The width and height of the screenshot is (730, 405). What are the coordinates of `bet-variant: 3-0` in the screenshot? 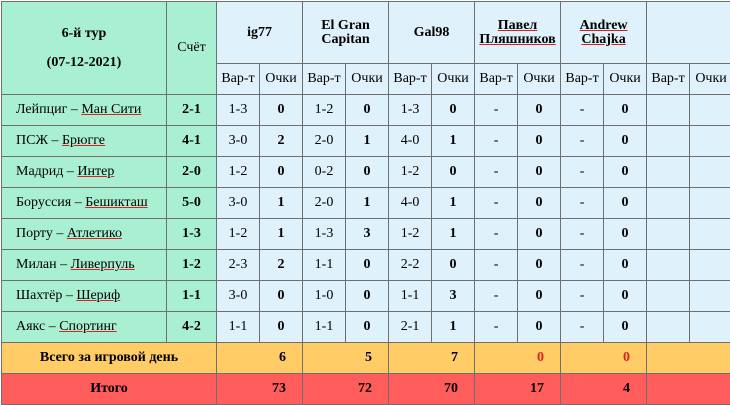 It's located at (238, 296).